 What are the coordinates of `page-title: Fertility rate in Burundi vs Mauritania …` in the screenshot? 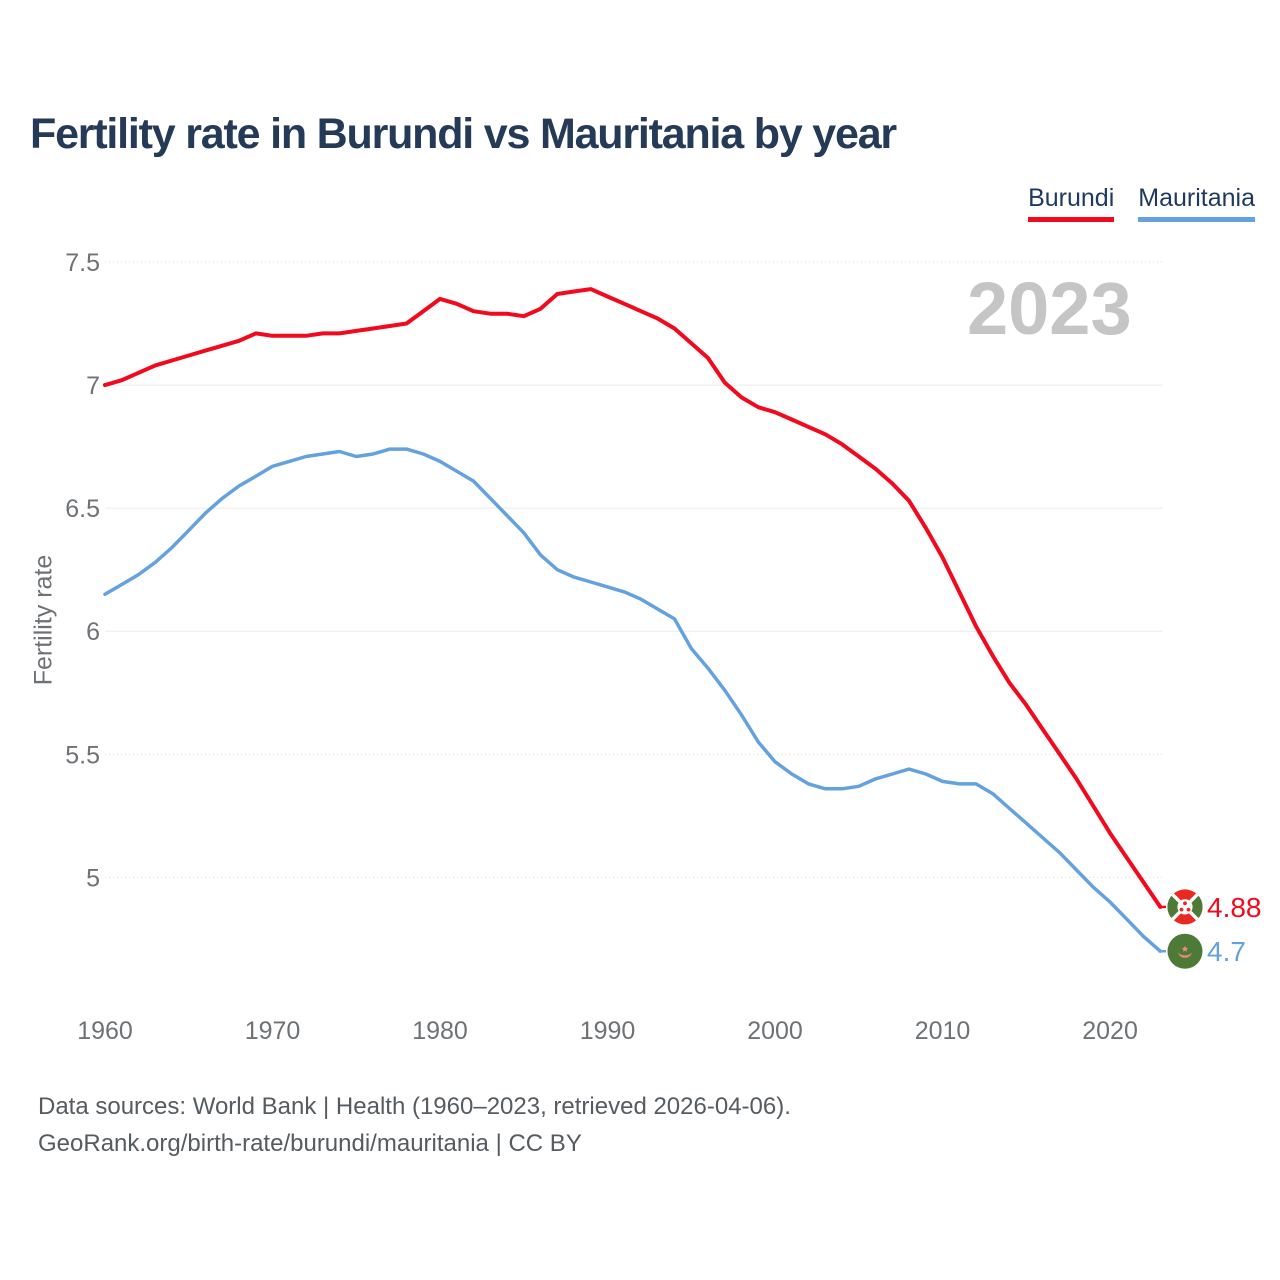 It's located at (463, 134).